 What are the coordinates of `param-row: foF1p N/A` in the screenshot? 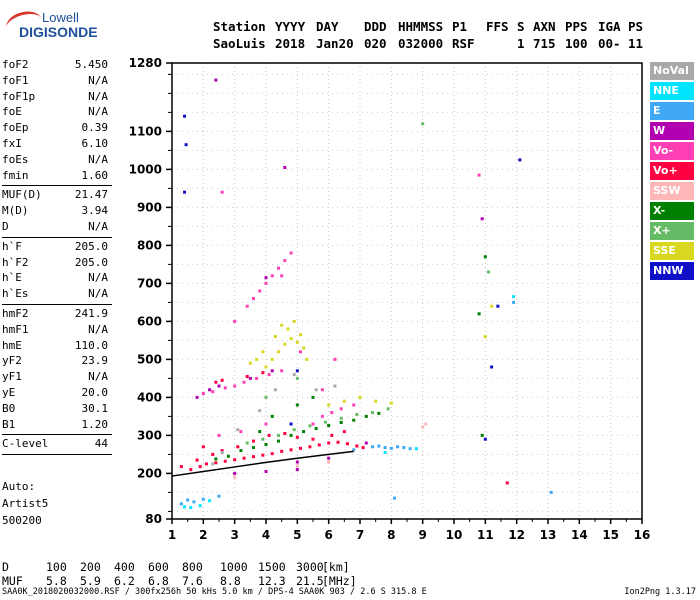 It's located at (55, 97).